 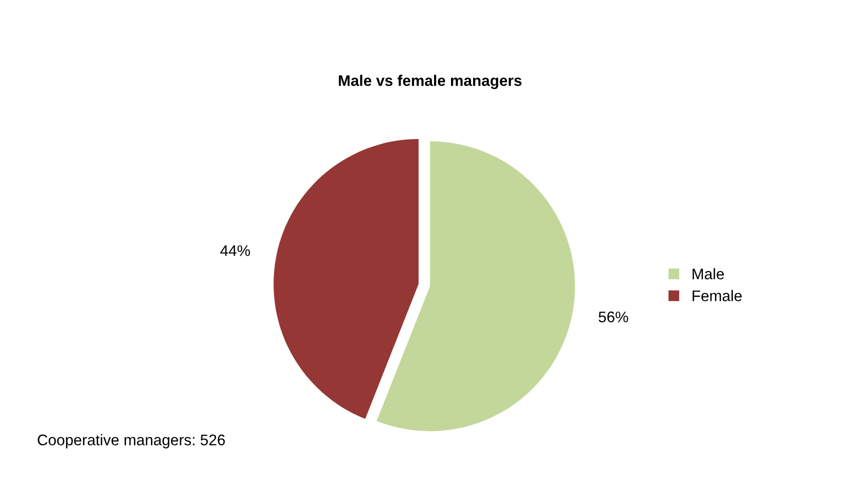 I want to click on legend-label: Male, so click(x=708, y=274).